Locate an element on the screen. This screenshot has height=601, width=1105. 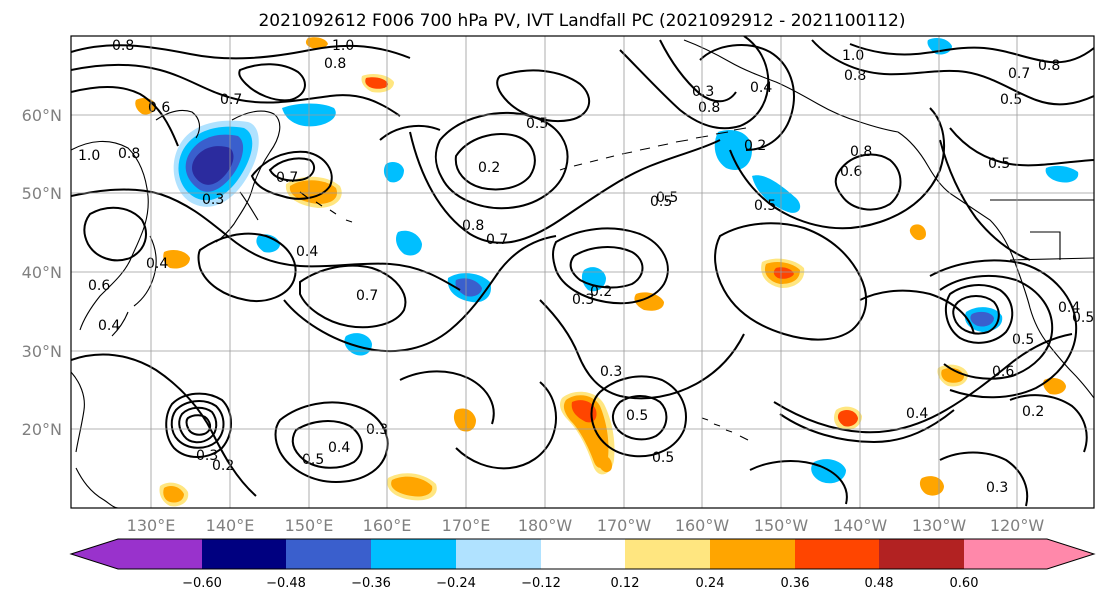
coastline-okhotsk is located at coordinates (207, 165).